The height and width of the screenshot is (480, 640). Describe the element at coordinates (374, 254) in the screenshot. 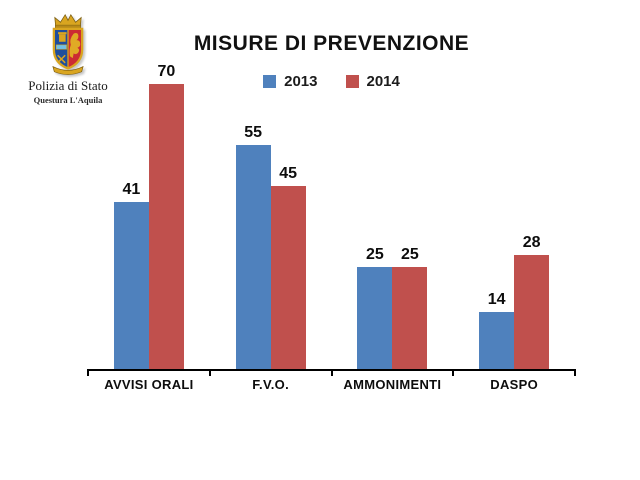

I see `value-label-2013-AMMONIMENTI: 25` at that location.